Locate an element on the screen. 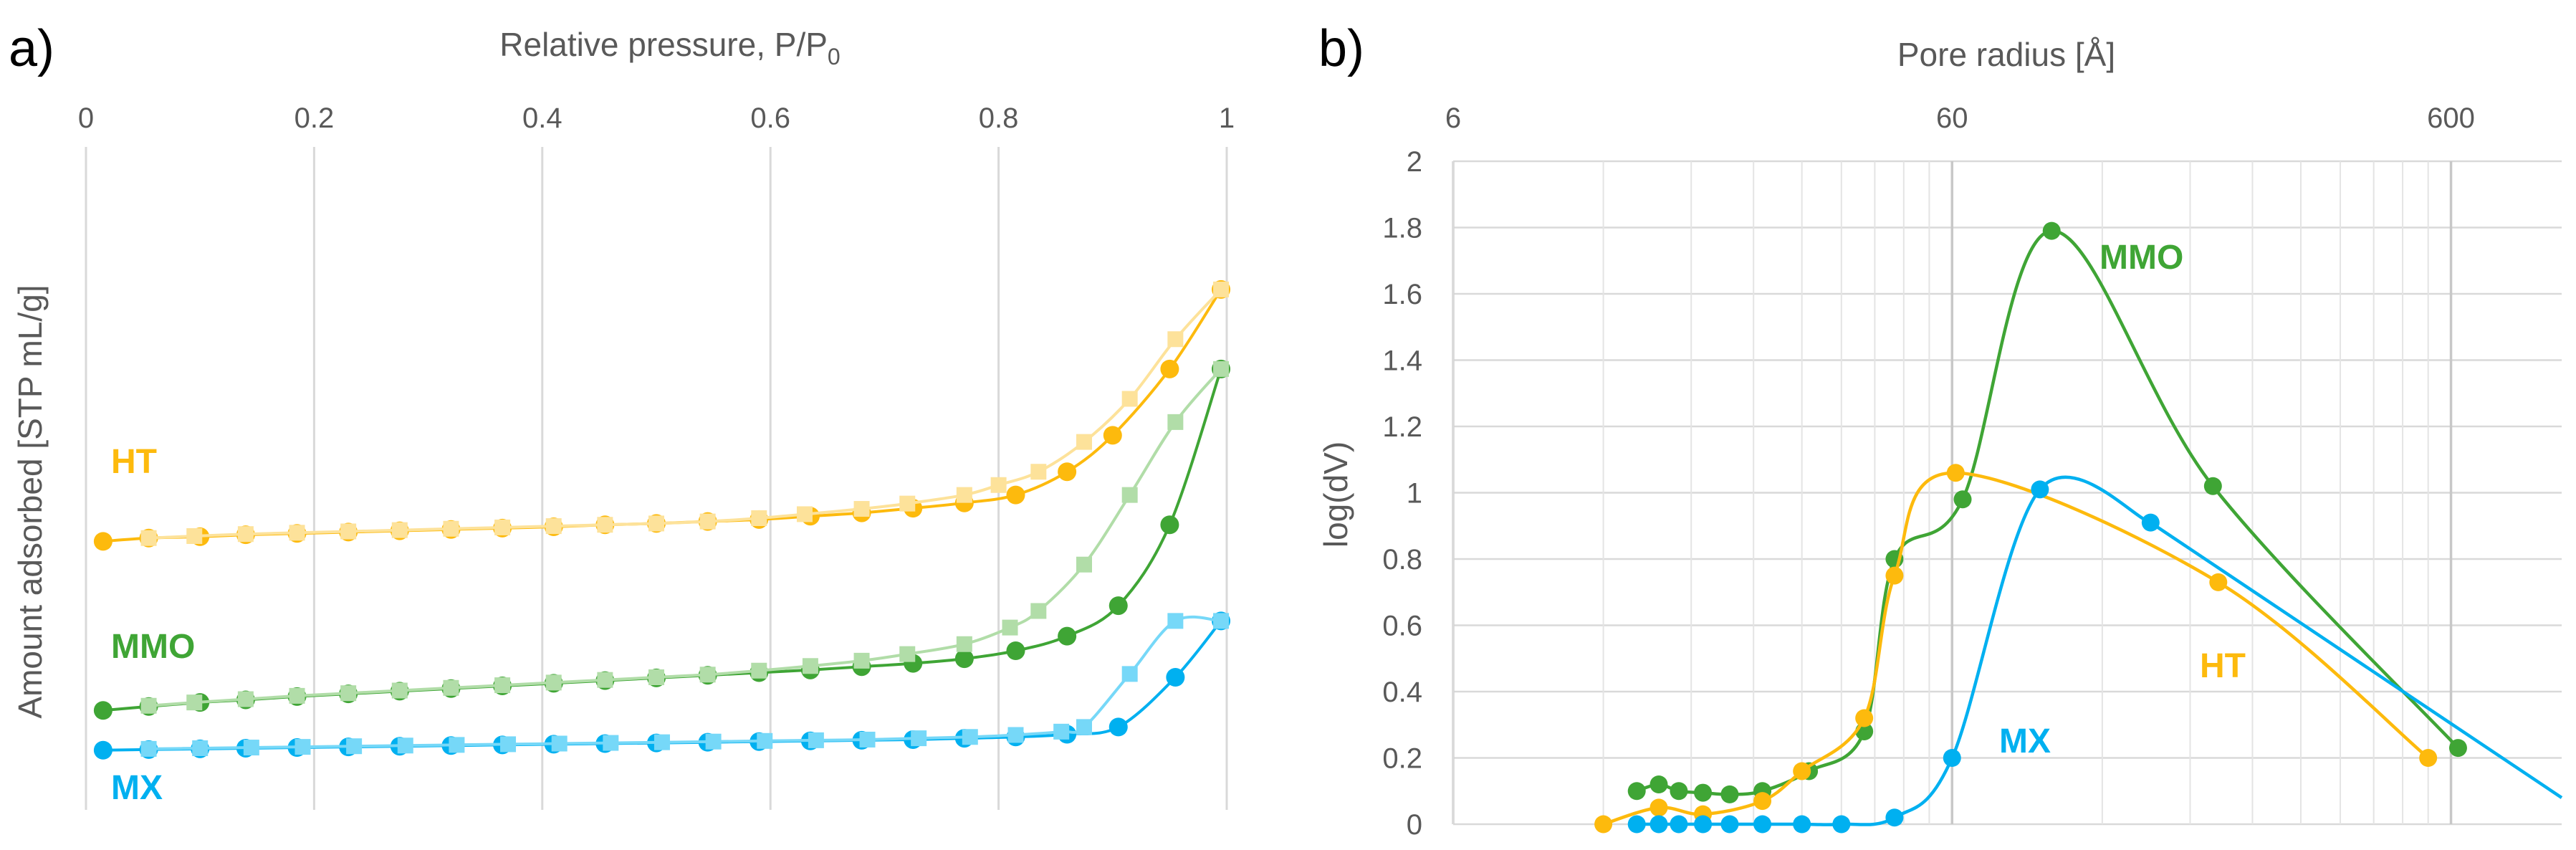  panel-b-ylabel: log(dV) is located at coordinates (1335, 494).